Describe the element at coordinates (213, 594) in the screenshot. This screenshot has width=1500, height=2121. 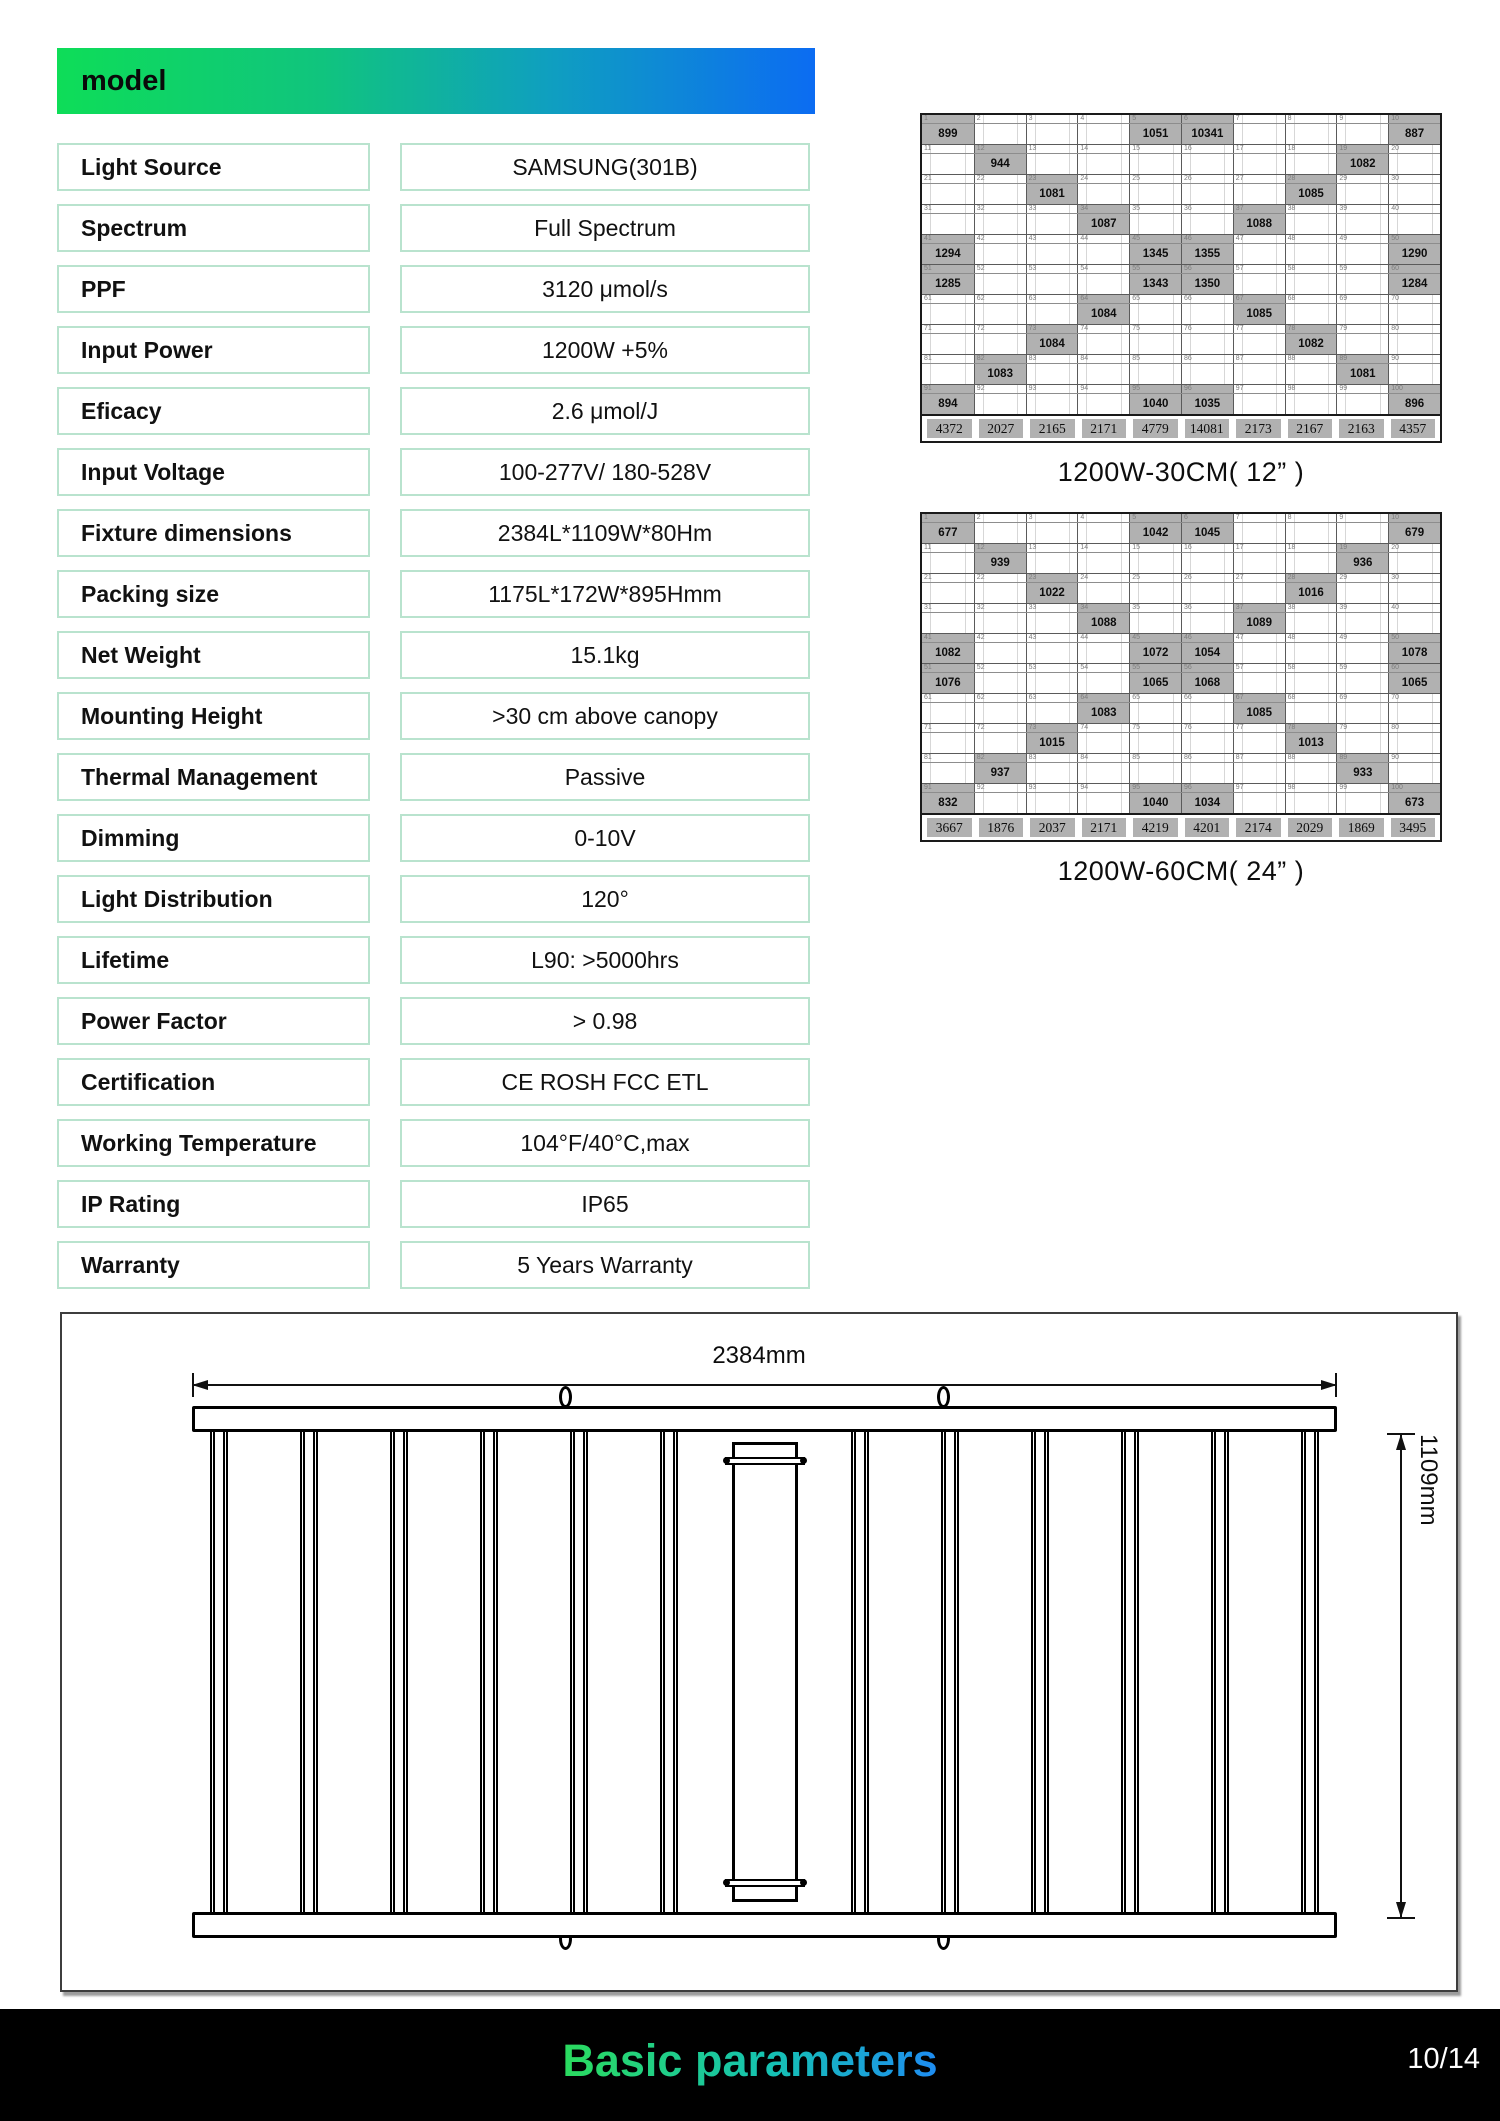
I see `spec-label: Packing size` at that location.